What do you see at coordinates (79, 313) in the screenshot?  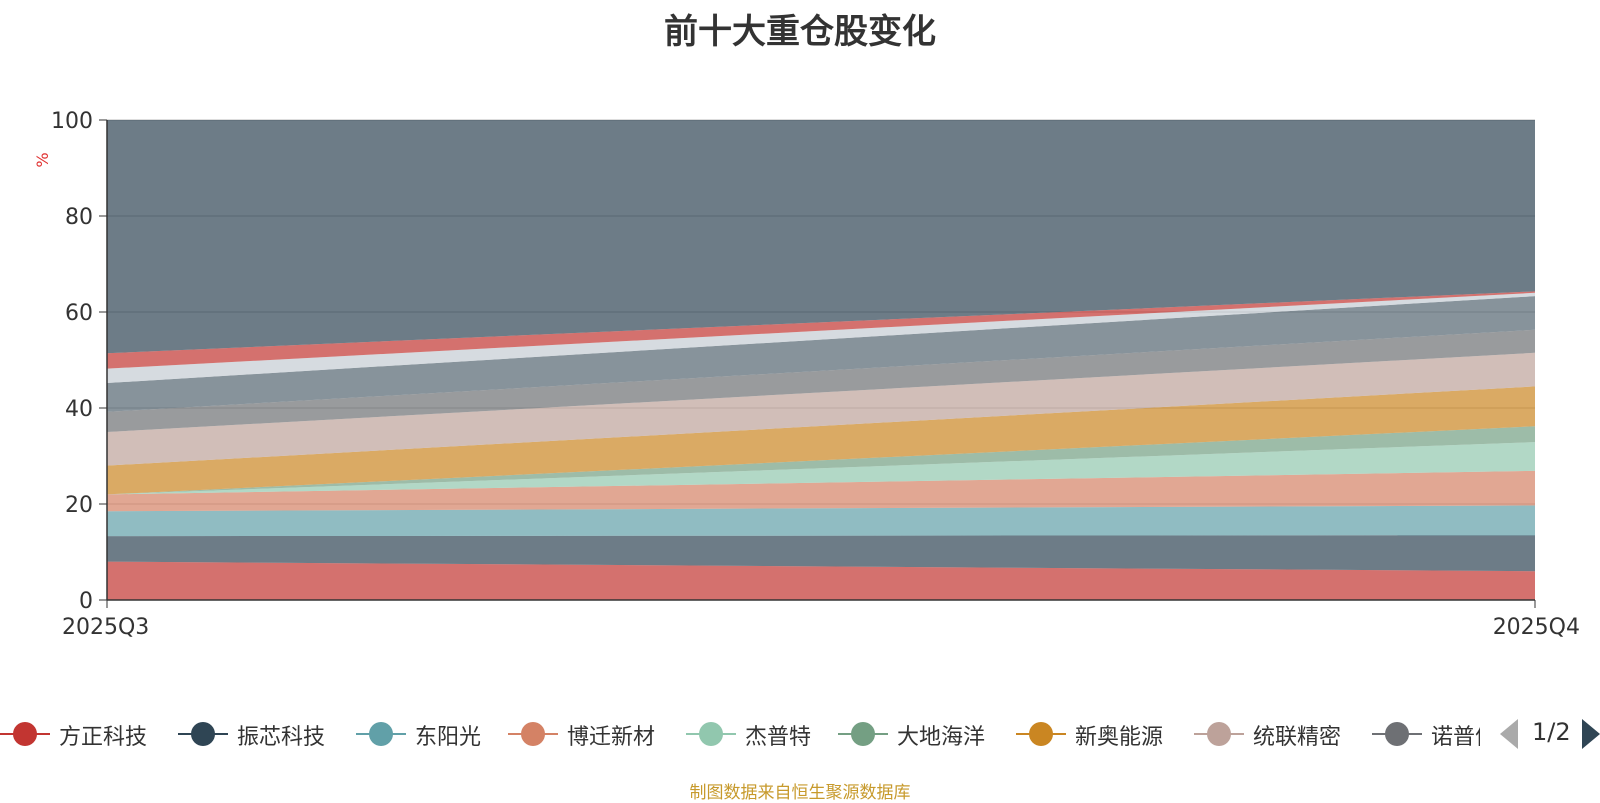 I see `y-tick-label: 60` at bounding box center [79, 313].